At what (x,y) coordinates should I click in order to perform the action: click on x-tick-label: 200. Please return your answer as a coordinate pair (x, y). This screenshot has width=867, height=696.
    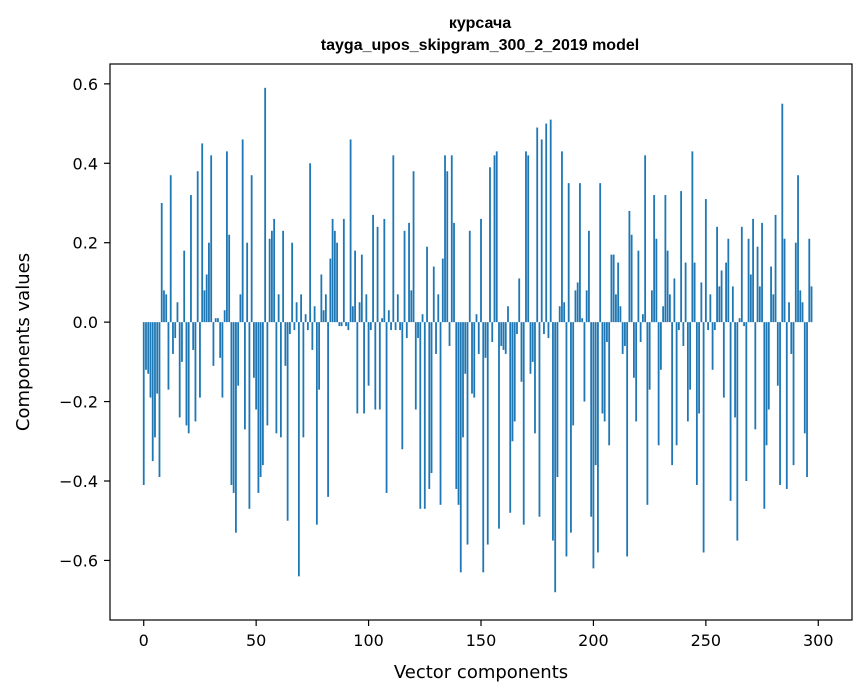
    Looking at the image, I should click on (593, 640).